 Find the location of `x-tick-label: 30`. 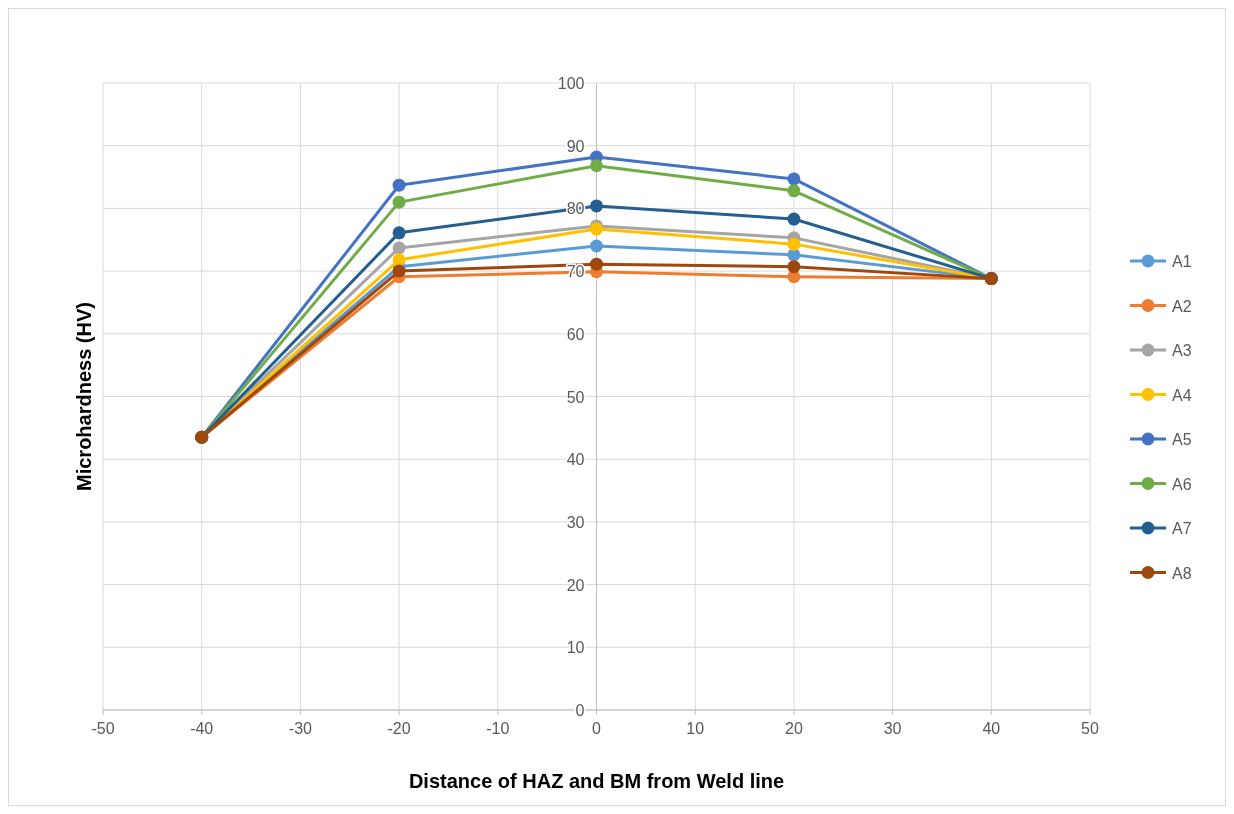

x-tick-label: 30 is located at coordinates (892, 728).